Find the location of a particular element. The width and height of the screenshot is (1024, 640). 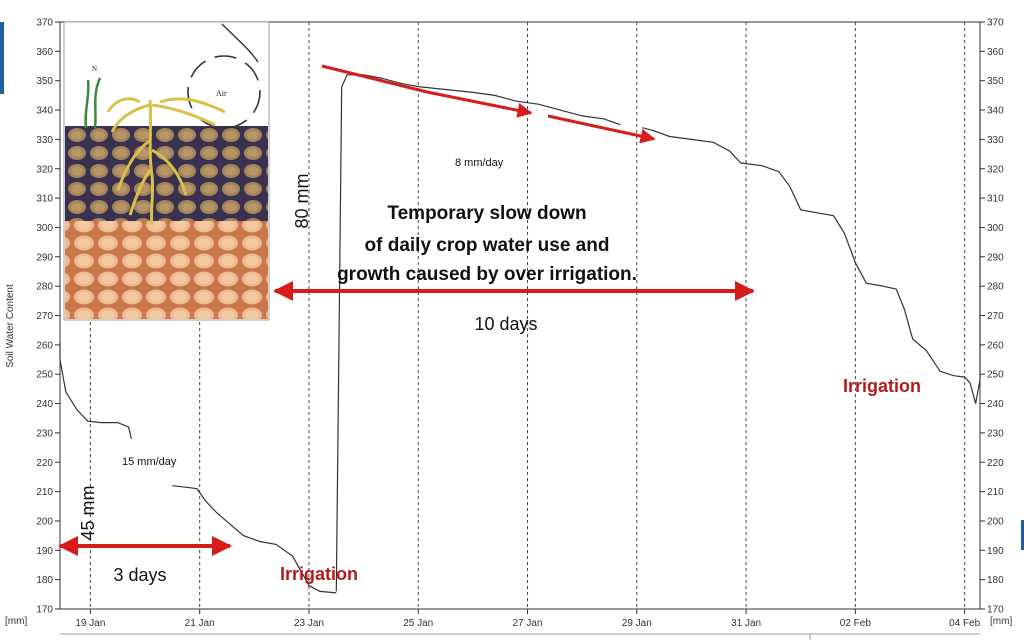

y-tick-label-left: 190 is located at coordinates (44, 551).